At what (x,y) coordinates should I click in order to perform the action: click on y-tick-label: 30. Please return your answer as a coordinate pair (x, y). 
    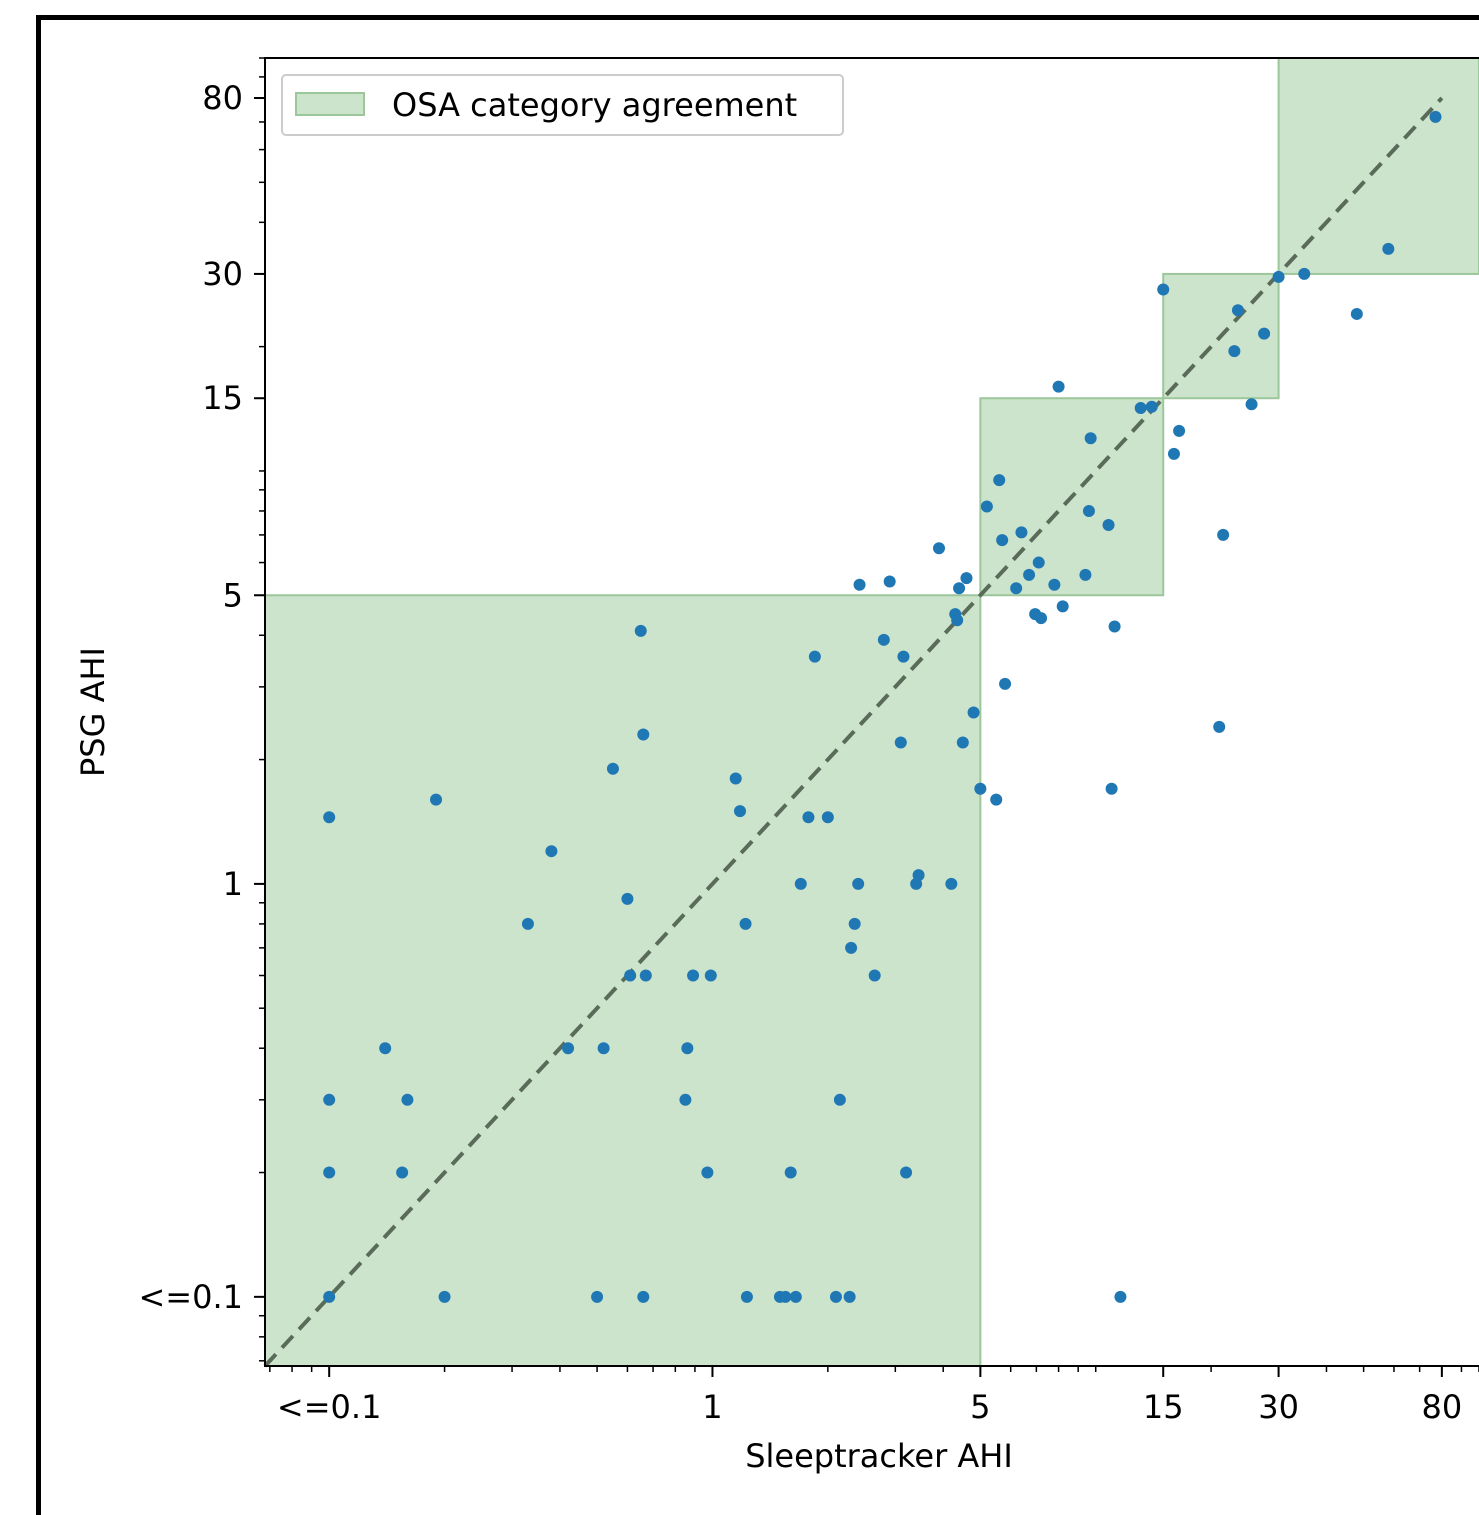
    Looking at the image, I should click on (222, 274).